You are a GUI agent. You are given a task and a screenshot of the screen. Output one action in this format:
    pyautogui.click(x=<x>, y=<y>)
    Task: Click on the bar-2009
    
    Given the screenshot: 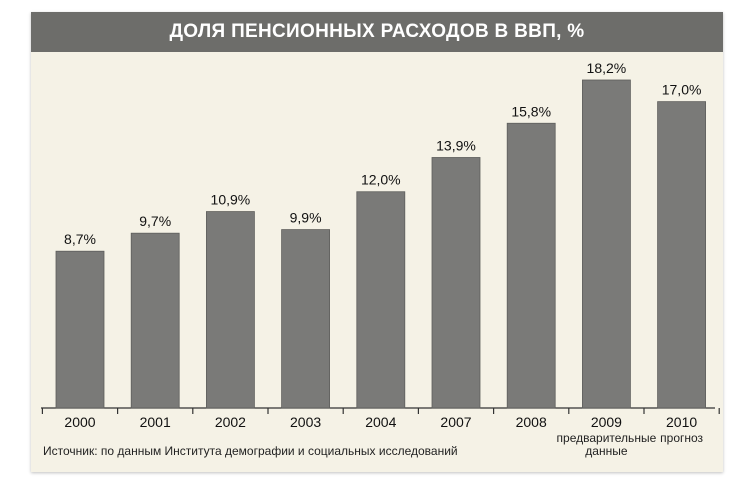 What is the action you would take?
    pyautogui.click(x=606, y=244)
    